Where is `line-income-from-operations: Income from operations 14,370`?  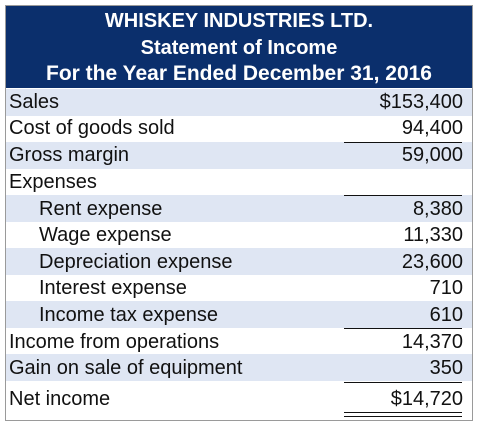
line-income-from-operations: Income from operations 14,370 is located at coordinates (239, 342).